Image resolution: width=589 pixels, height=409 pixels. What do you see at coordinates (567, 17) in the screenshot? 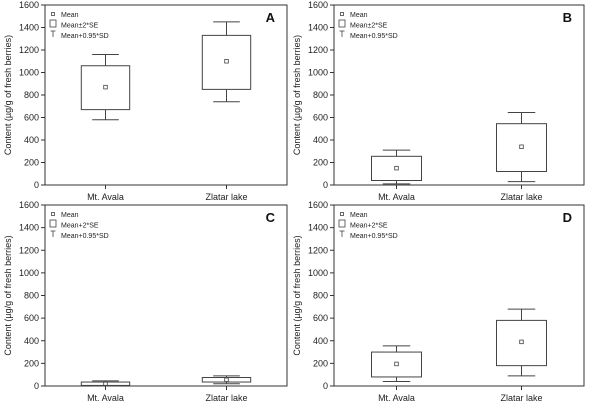
I see `panel-label: B` at bounding box center [567, 17].